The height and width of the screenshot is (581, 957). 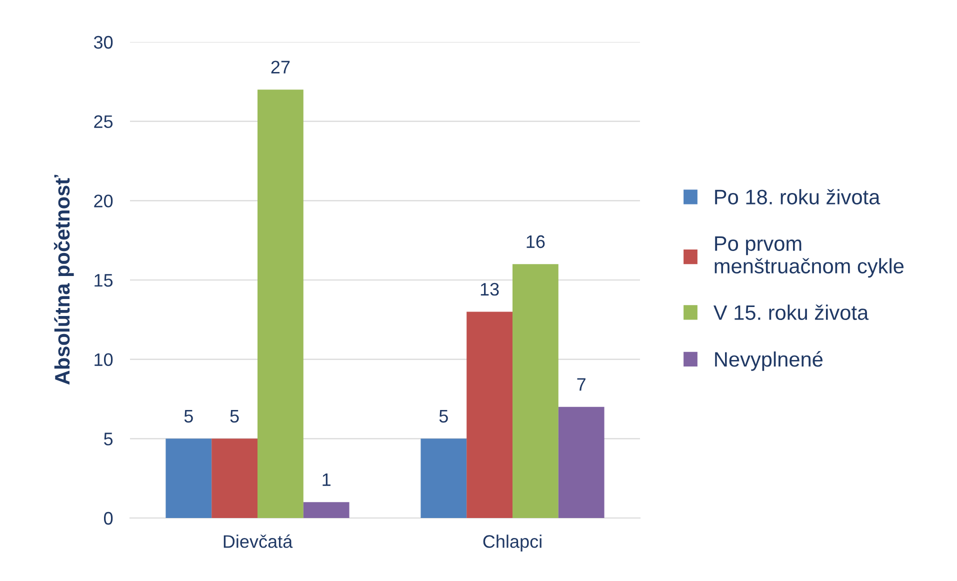 What do you see at coordinates (108, 518) in the screenshot?
I see `y-tick-label: 0` at bounding box center [108, 518].